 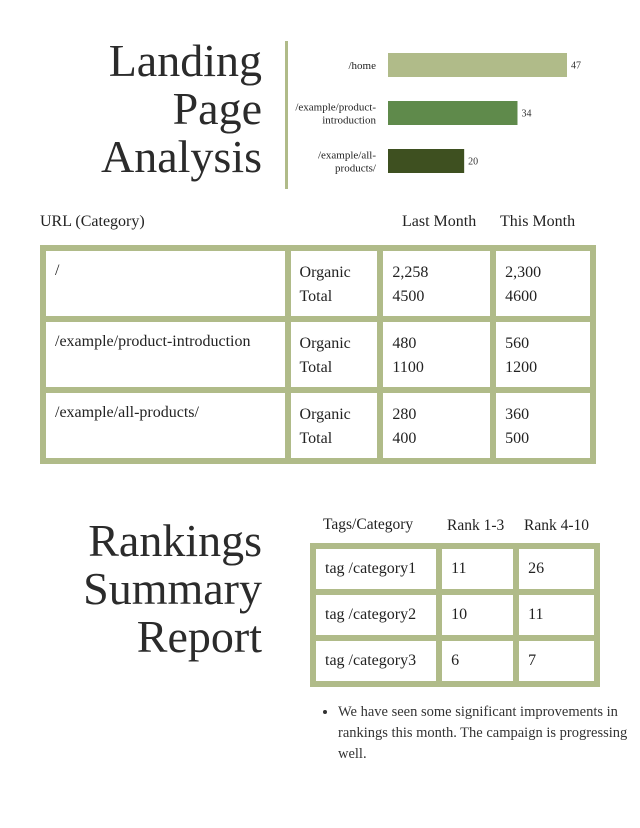 What do you see at coordinates (556, 615) in the screenshot?
I see `rank-4-10-cell: 11` at bounding box center [556, 615].